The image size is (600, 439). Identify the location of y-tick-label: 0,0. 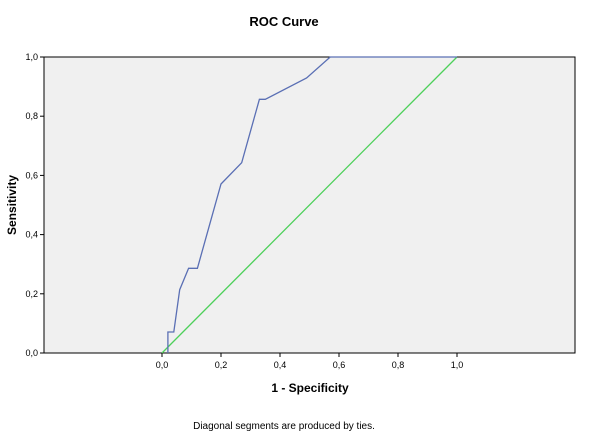
(31, 353).